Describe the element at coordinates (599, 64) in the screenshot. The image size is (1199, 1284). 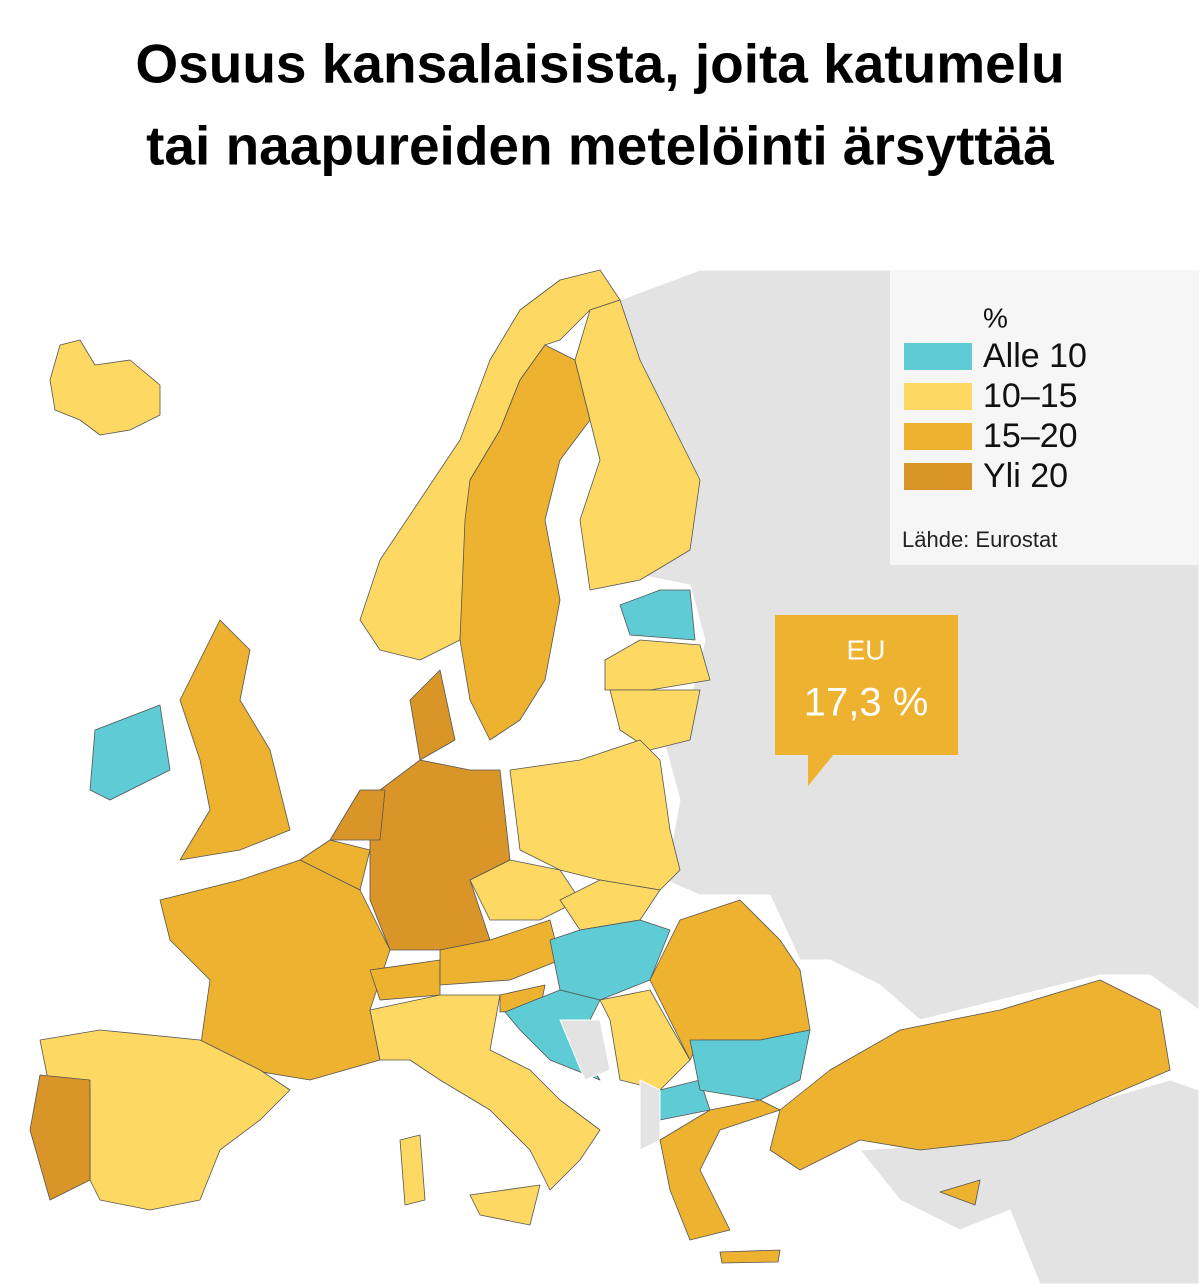
I see `title-line: Osuus kansalaisista, joita katumelu` at that location.